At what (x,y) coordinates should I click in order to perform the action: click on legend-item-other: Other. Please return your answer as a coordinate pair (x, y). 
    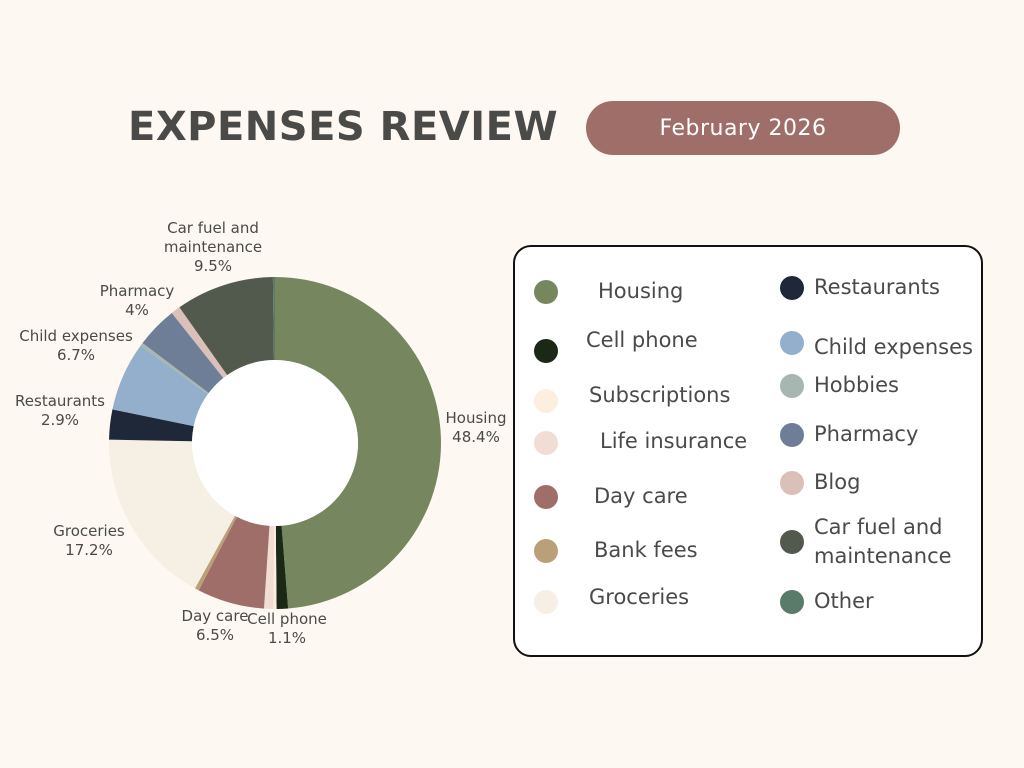
    Looking at the image, I should click on (827, 601).